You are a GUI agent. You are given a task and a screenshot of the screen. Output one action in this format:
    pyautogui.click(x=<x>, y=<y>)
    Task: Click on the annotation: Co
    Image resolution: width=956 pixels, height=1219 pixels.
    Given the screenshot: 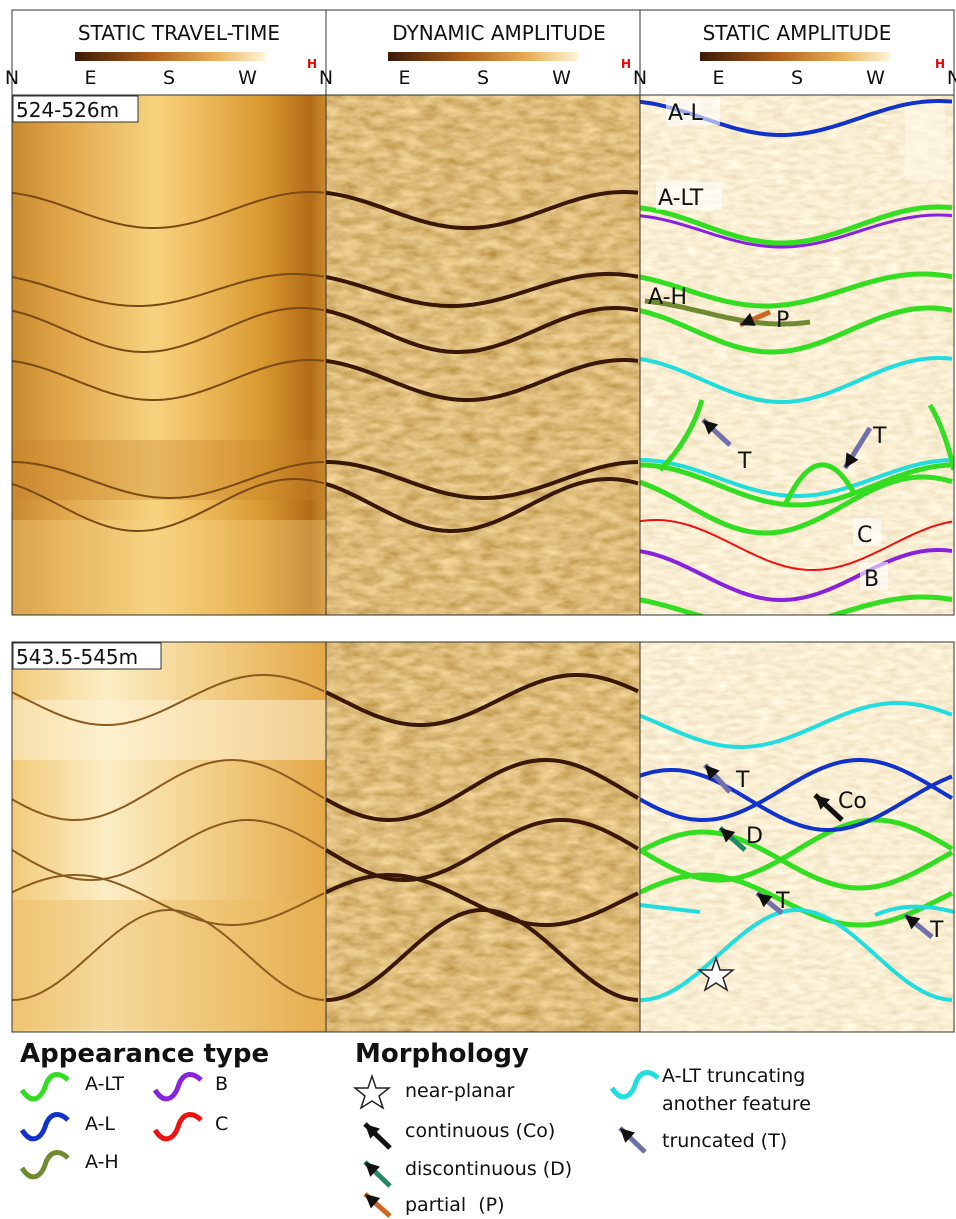 What is the action you would take?
    pyautogui.click(x=852, y=801)
    